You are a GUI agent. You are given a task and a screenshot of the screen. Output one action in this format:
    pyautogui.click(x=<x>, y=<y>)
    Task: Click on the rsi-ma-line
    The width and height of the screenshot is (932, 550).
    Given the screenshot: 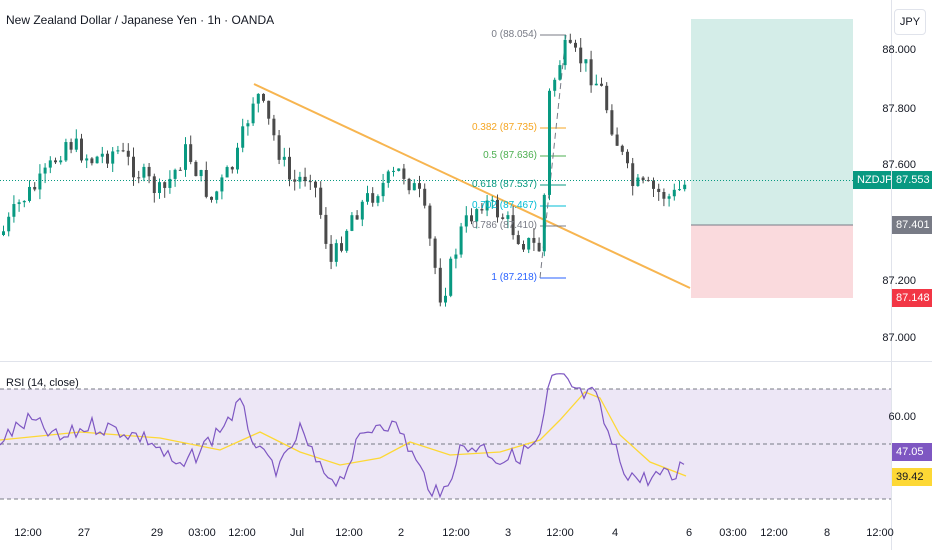 What is the action you would take?
    pyautogui.click(x=343, y=434)
    